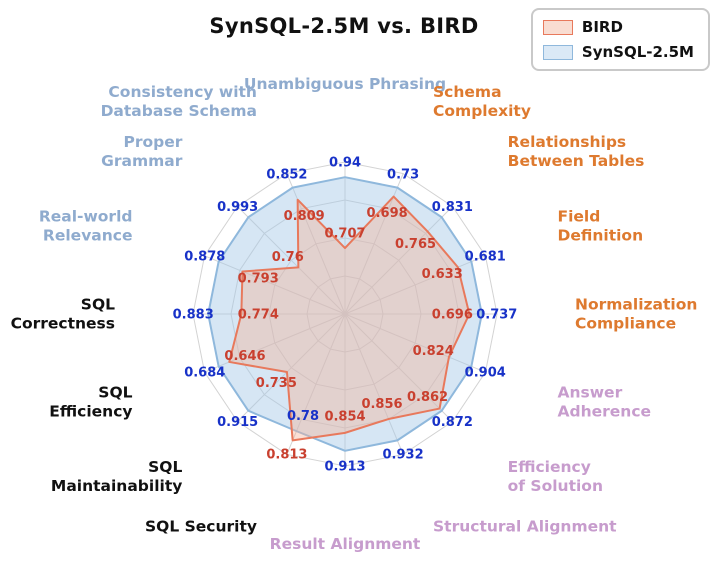 Image resolution: width=720 pixels, height=569 pixels. What do you see at coordinates (288, 257) in the screenshot?
I see `value-label-bird: 0.76` at bounding box center [288, 257].